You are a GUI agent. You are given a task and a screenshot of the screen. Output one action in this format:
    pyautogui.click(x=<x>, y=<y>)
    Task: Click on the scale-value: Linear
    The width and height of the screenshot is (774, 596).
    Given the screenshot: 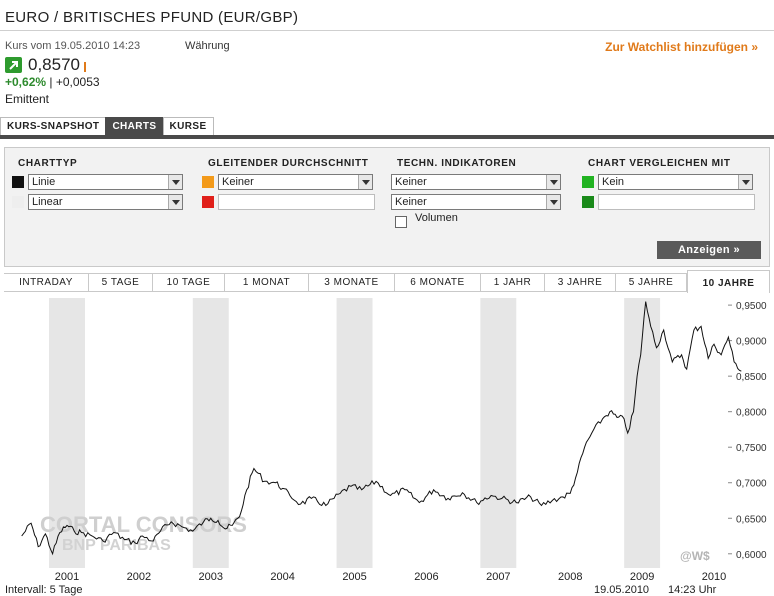 What is the action you would take?
    pyautogui.click(x=47, y=202)
    